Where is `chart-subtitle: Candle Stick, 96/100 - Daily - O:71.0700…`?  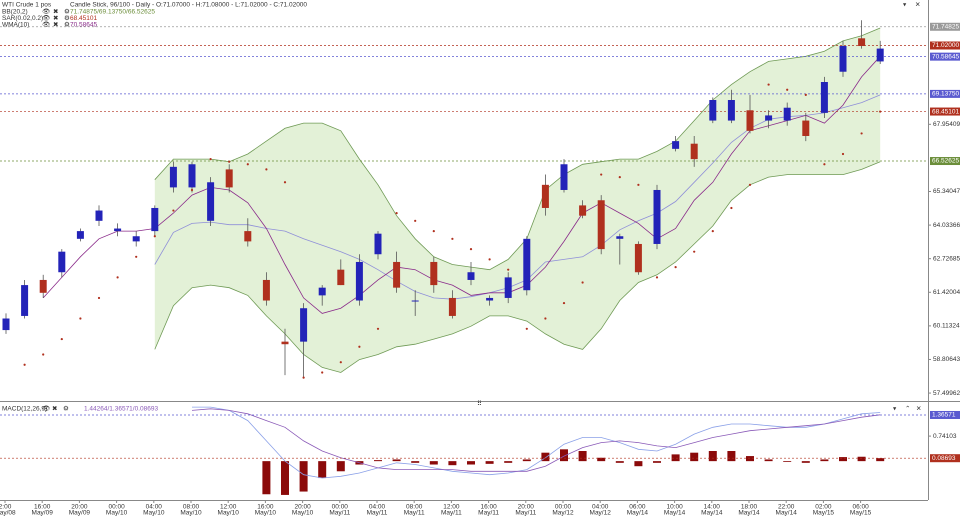
chart-subtitle: Candle Stick, 96/100 - Daily - O:71.0700… is located at coordinates (188, 5).